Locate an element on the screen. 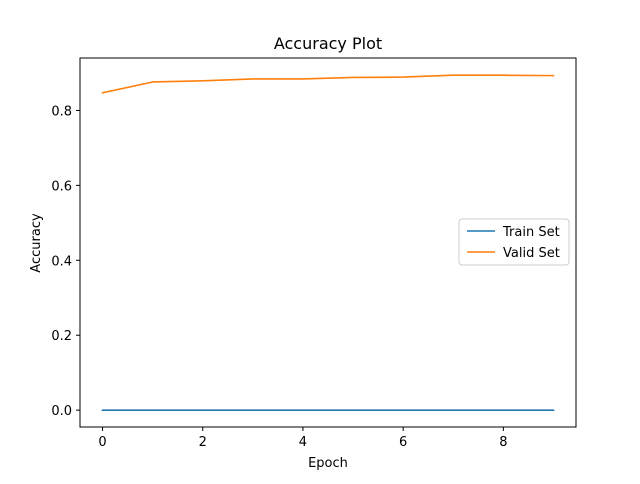 The image size is (640, 484). x-axis-label: Epoch is located at coordinates (328, 463).